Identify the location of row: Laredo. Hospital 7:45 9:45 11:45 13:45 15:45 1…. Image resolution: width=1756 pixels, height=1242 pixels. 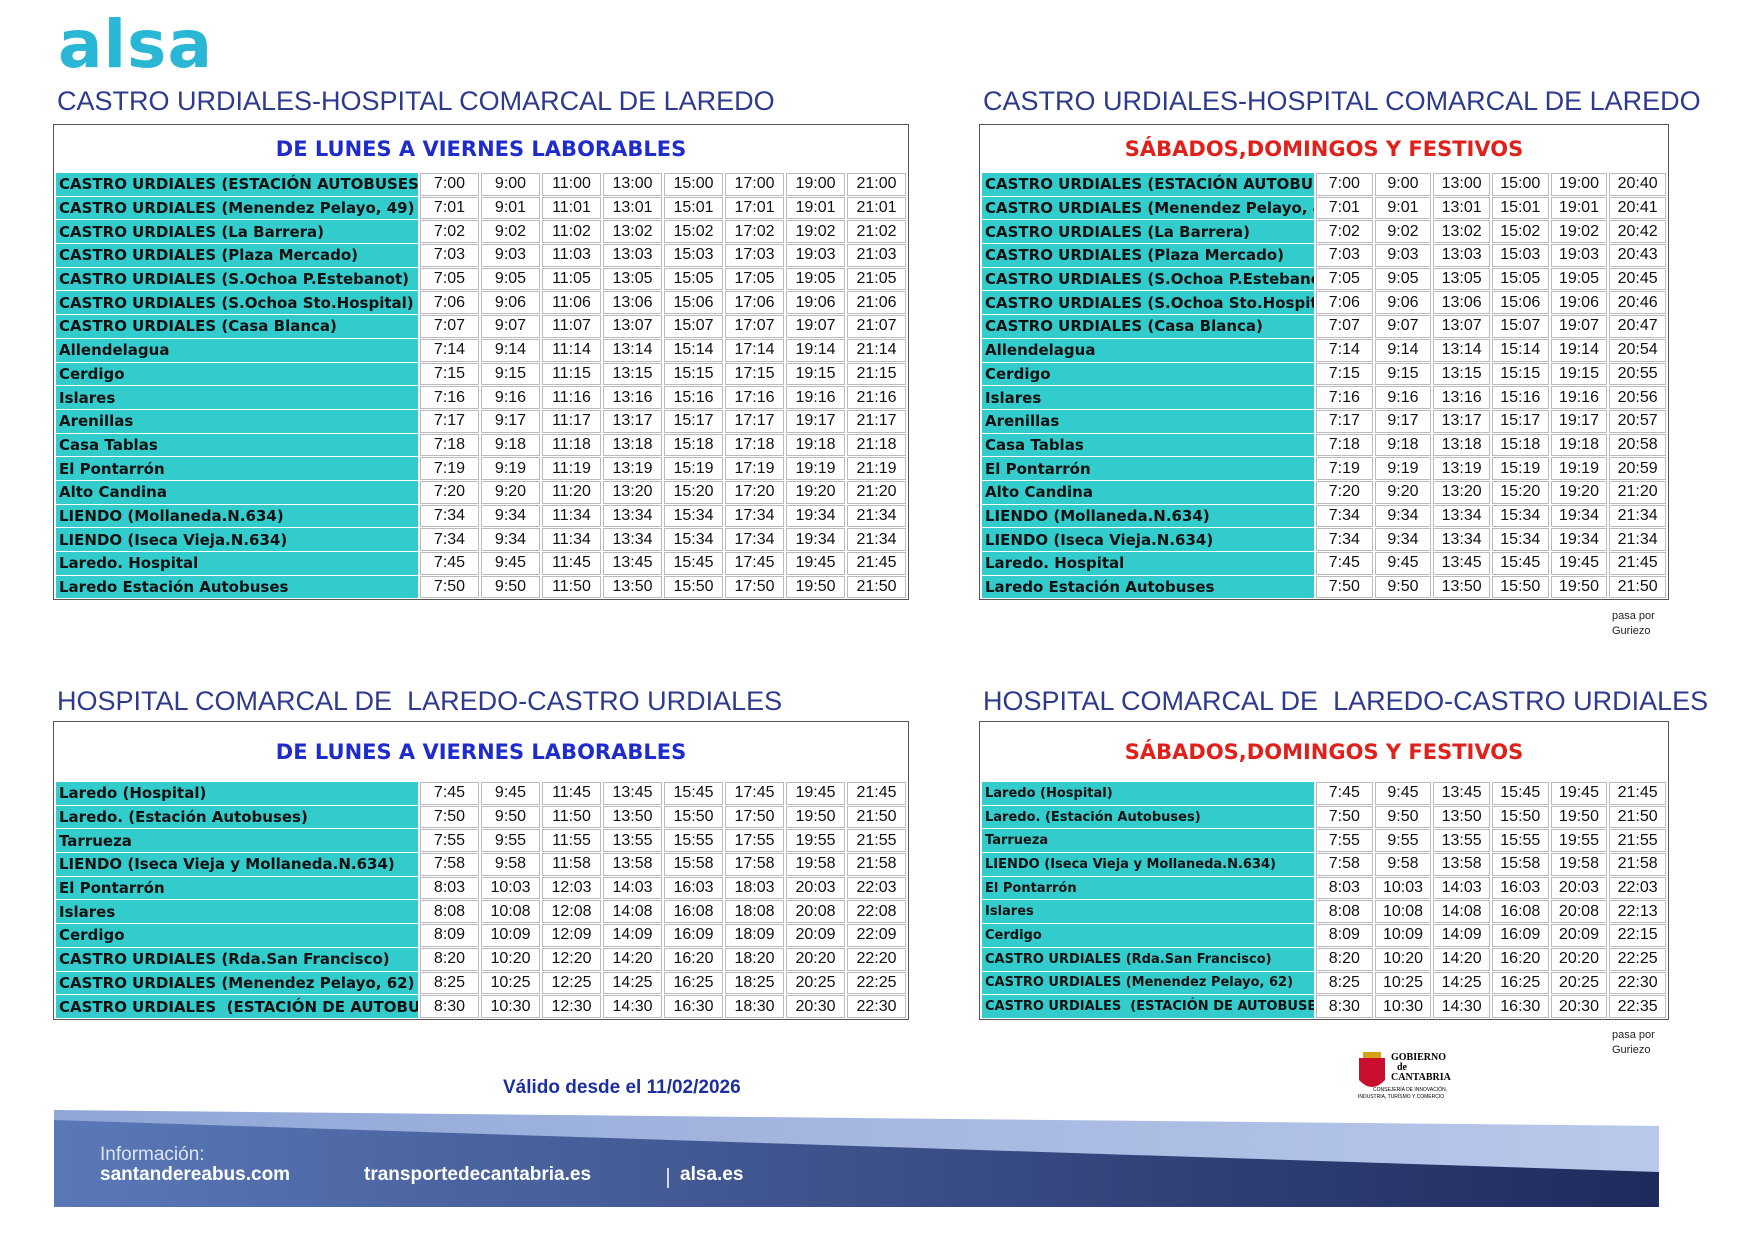
(481, 563).